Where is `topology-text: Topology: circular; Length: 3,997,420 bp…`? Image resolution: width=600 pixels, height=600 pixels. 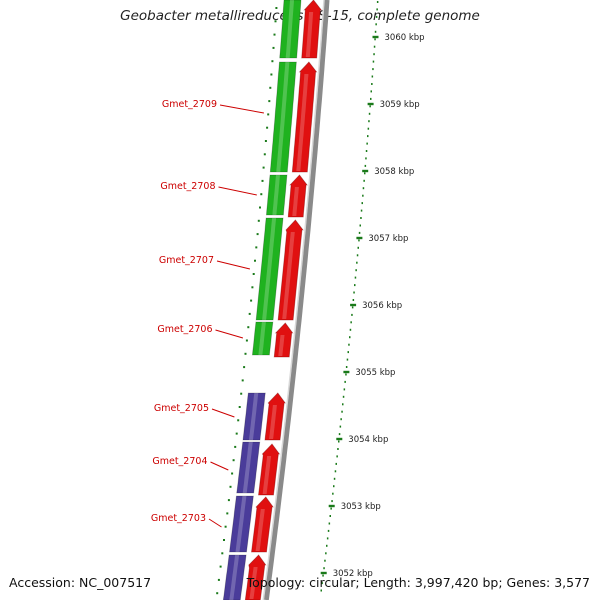
topology-text: Topology: circular; Length: 3,997,420 bp… is located at coordinates (418, 582).